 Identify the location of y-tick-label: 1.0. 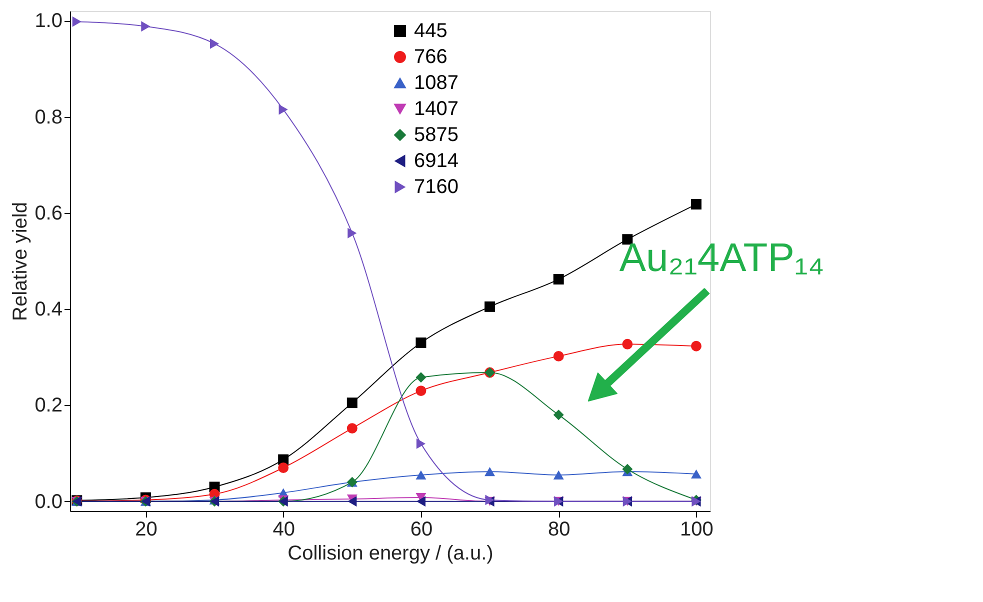
(48, 21).